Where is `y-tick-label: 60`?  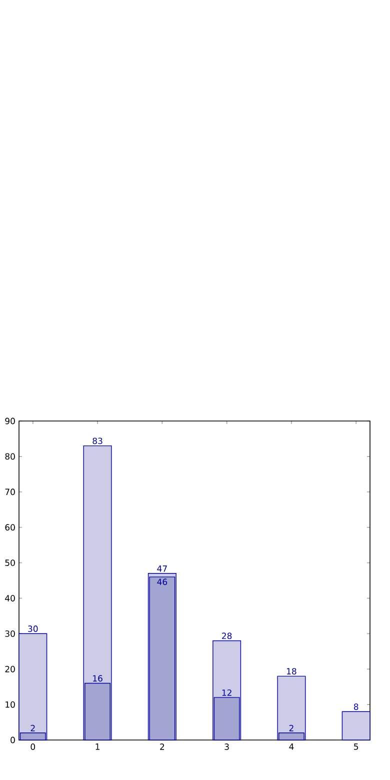 y-tick-label: 60 is located at coordinates (10, 527).